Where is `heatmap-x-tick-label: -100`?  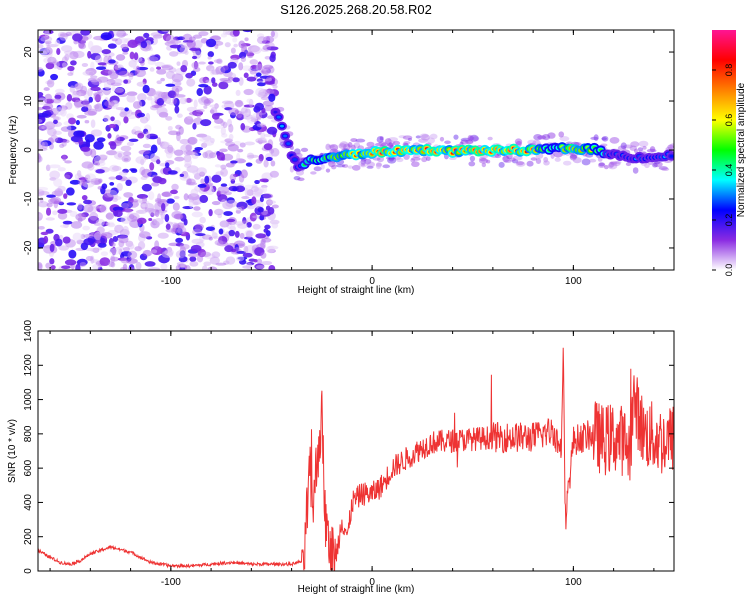 heatmap-x-tick-label: -100 is located at coordinates (171, 281).